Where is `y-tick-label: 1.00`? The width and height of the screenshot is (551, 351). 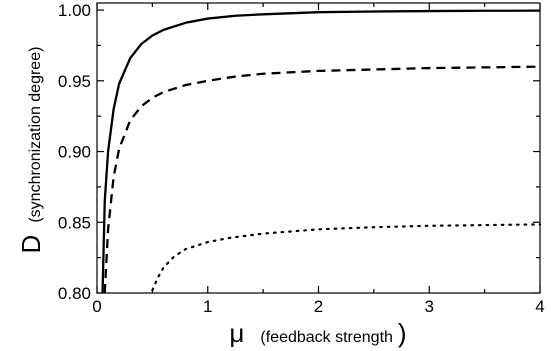
y-tick-label: 1.00 is located at coordinates (74, 10).